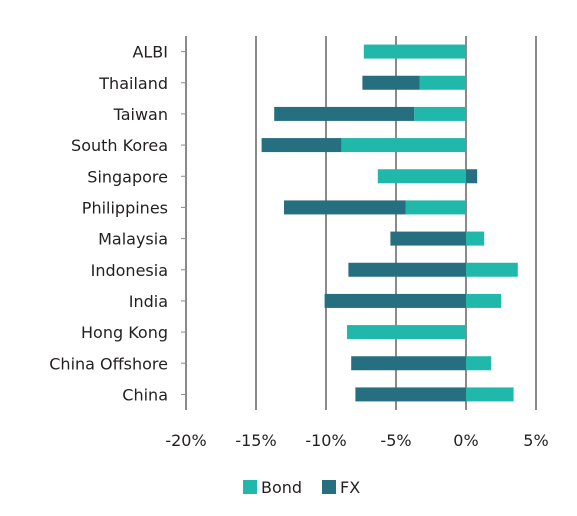 The width and height of the screenshot is (577, 516). Describe the element at coordinates (329, 487) in the screenshot. I see `legend-swatch-fx` at that location.